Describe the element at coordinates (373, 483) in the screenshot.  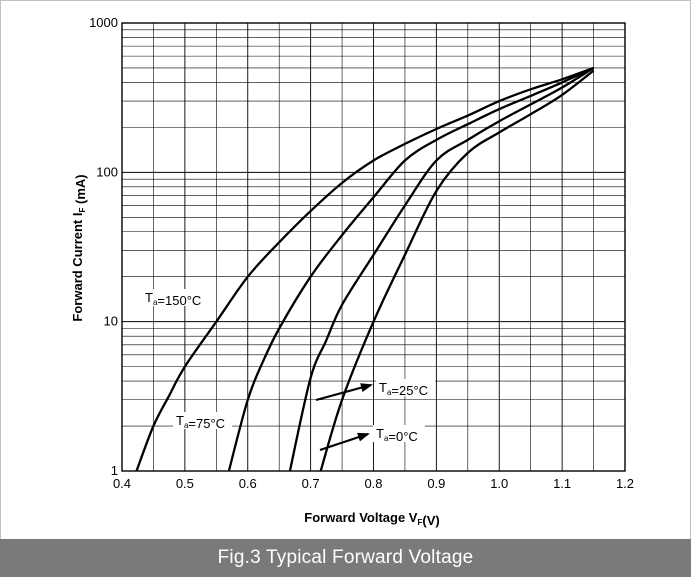
I see `x-tick-label: 0.8` at that location.